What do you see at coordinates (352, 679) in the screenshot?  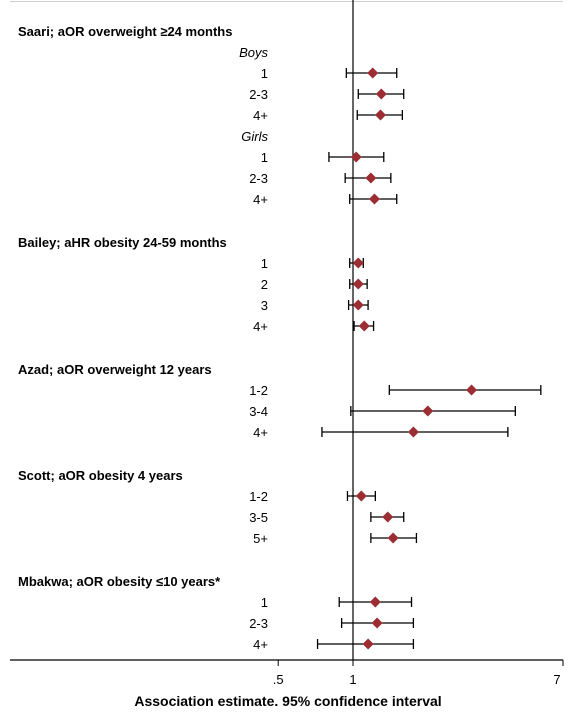 I see `x-tick-label: 1` at bounding box center [352, 679].